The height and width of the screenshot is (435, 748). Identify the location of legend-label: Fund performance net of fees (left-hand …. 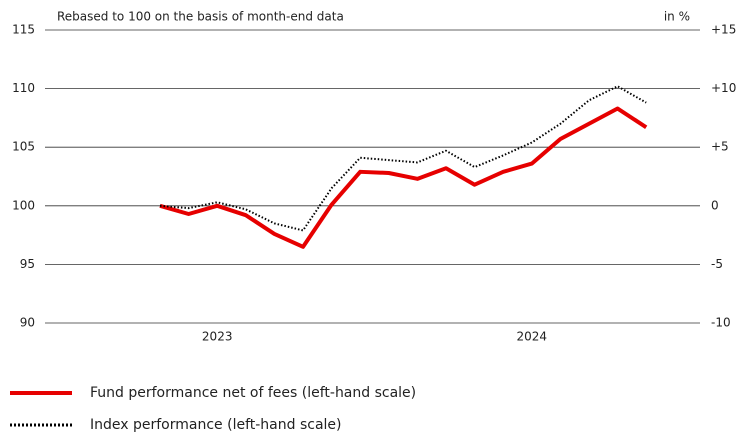
(253, 393).